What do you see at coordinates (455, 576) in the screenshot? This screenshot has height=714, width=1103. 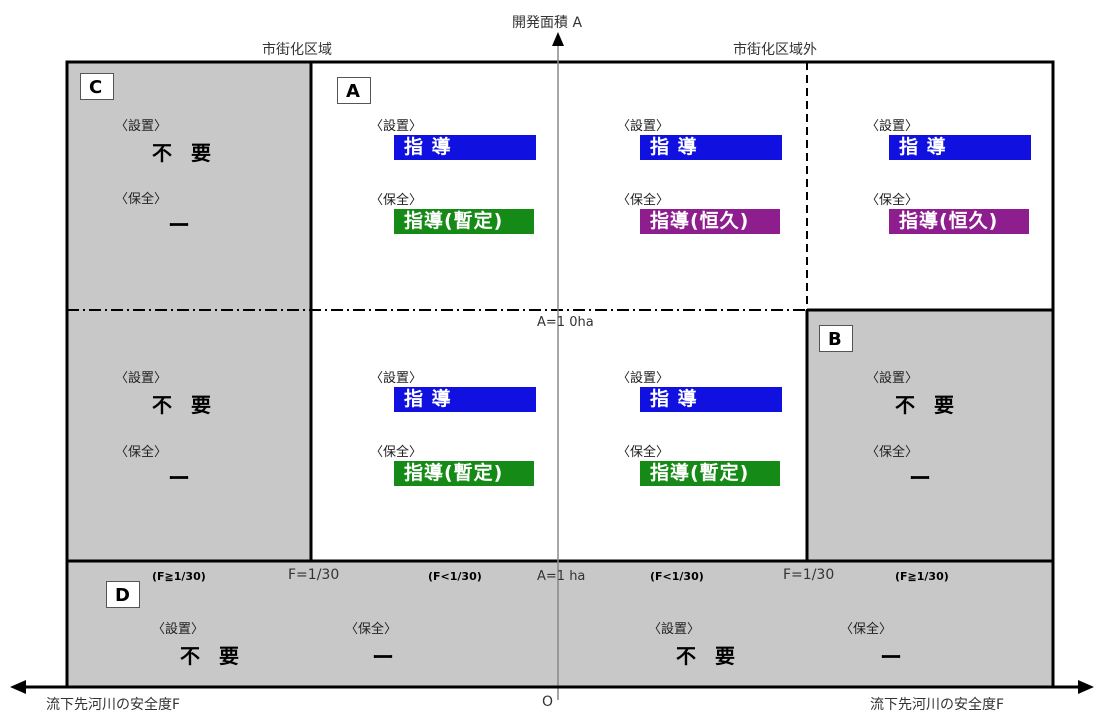 I see `threshold-f-left-lt: (F<1/30)` at bounding box center [455, 576].